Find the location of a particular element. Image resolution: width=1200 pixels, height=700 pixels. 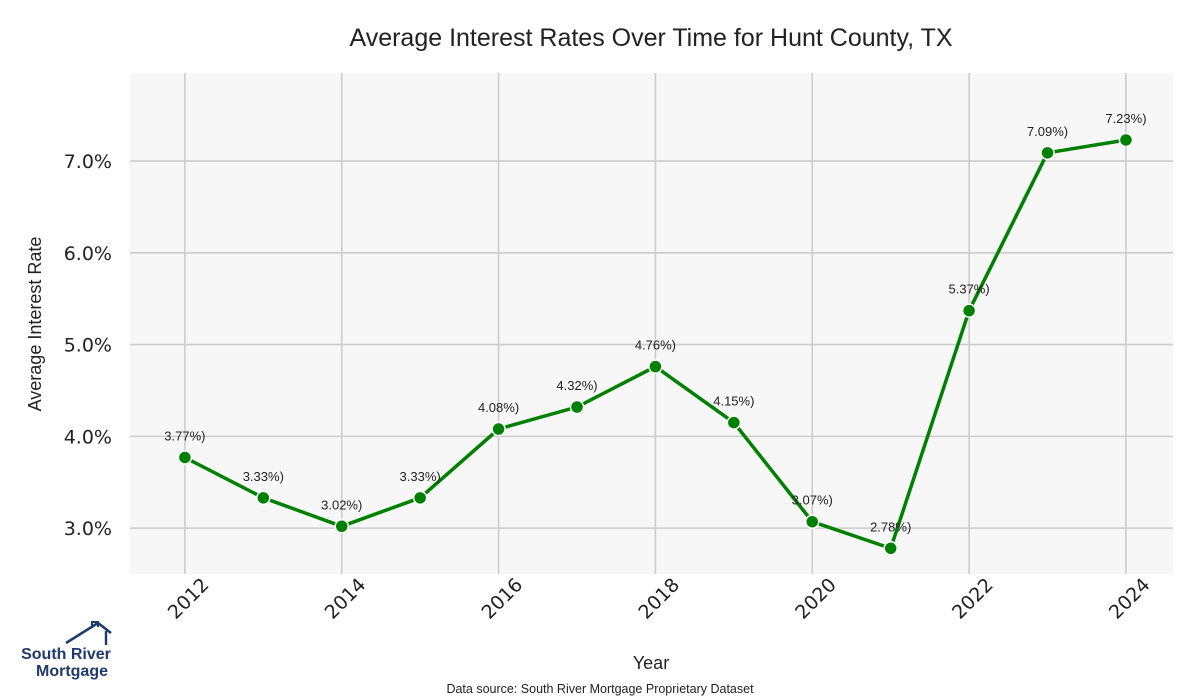

data-label: 7.09%) is located at coordinates (1047, 131).